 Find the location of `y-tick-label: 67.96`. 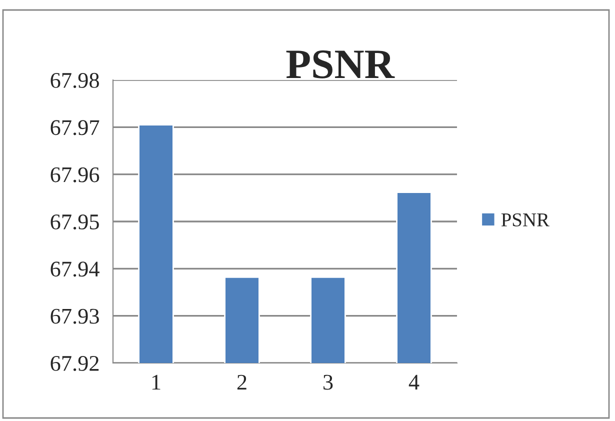

y-tick-label: 67.96 is located at coordinates (75, 174).